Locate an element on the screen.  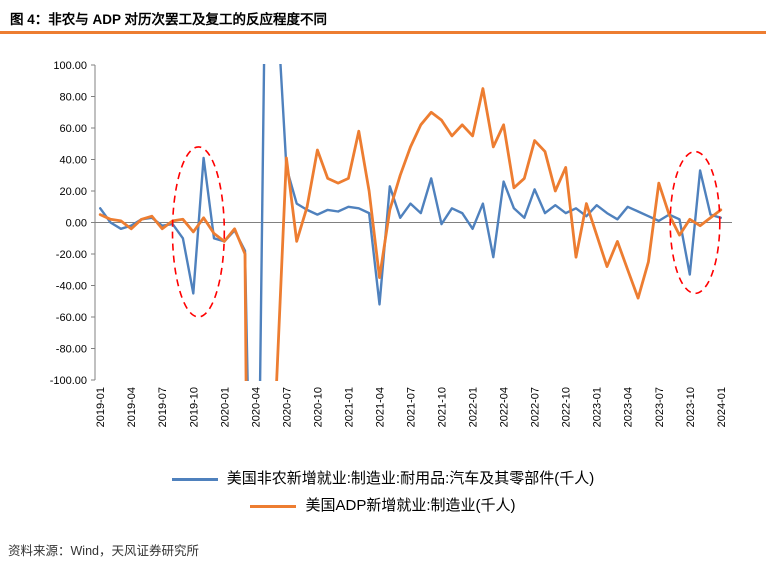
x-axis-tick-label: 2021-10 is located at coordinates (443, 407).